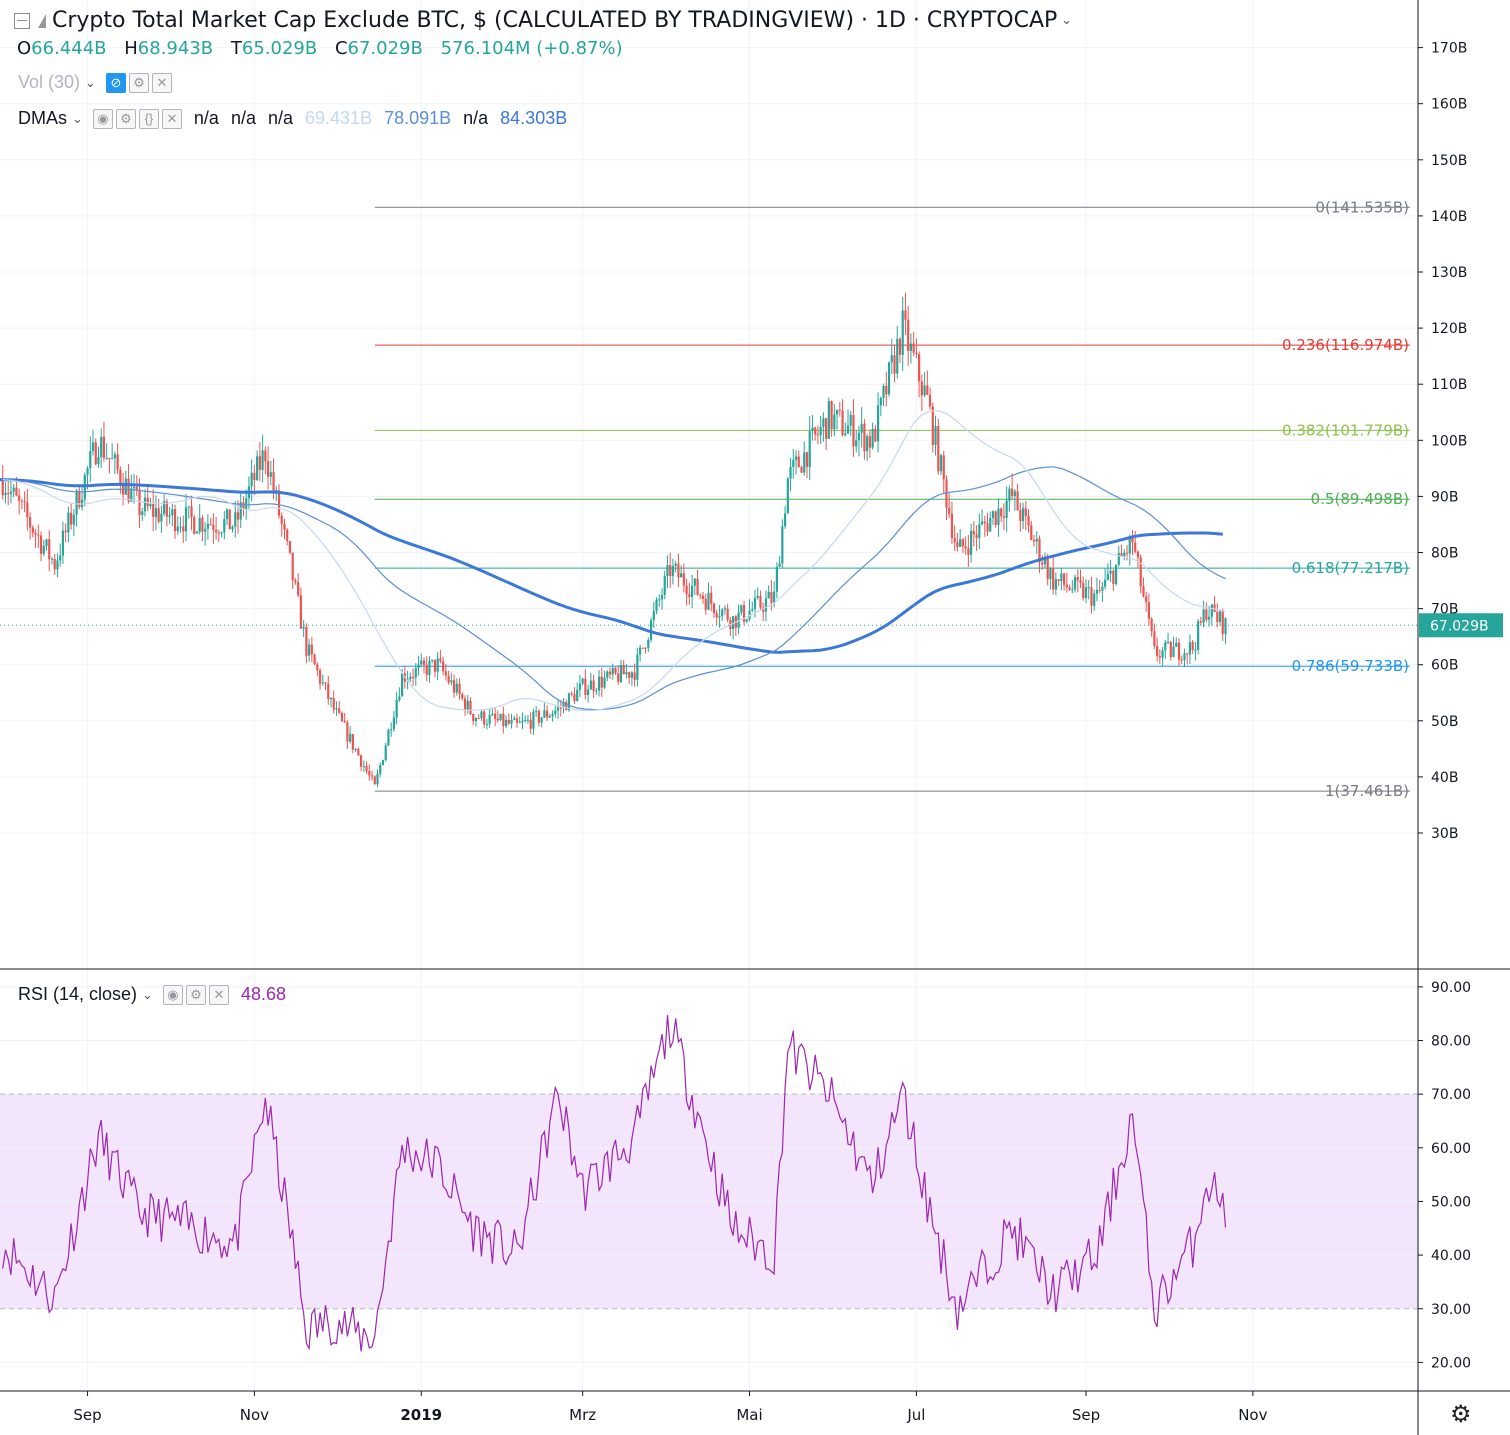  Describe the element at coordinates (341, 48) in the screenshot. I see `close-label: C` at that location.